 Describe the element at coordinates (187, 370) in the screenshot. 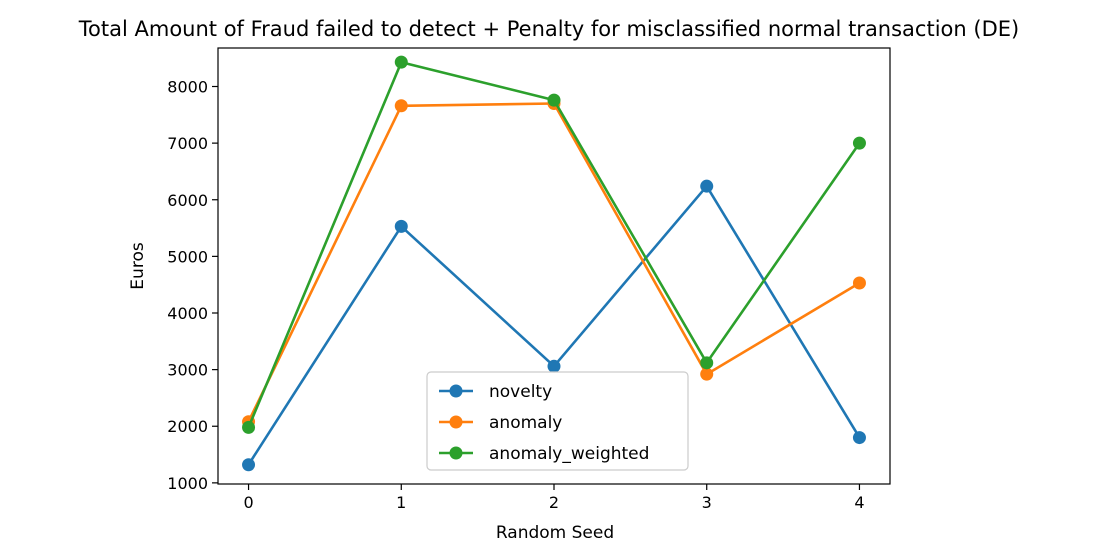

I see `y-tick-label: 3000` at that location.